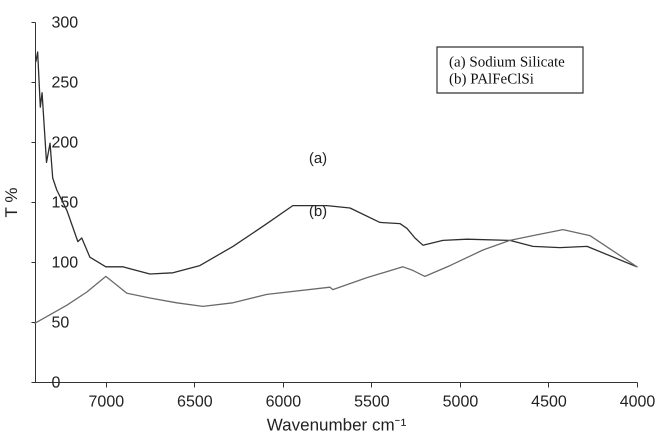  What do you see at coordinates (318, 158) in the screenshot?
I see `annotation: (a)` at bounding box center [318, 158].